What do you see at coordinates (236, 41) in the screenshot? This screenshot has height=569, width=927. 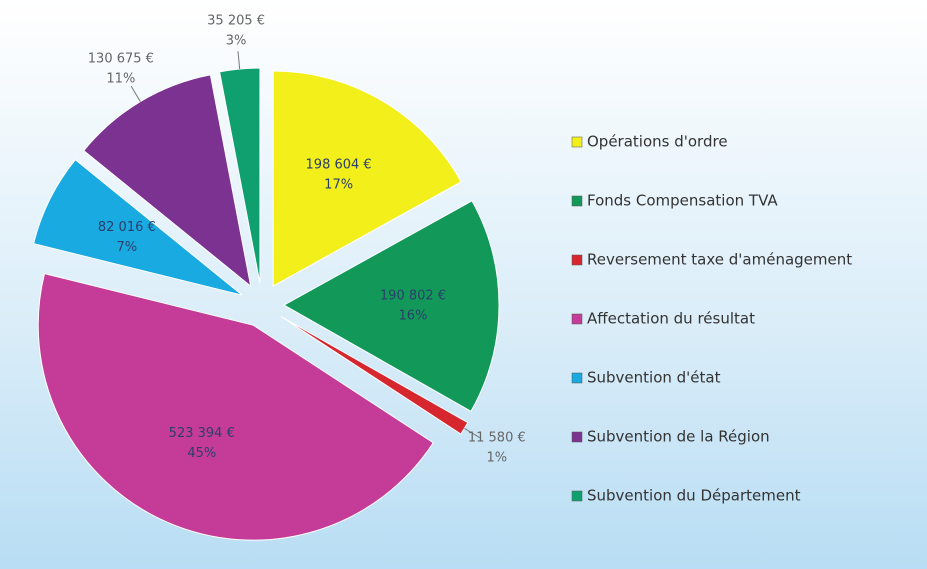 I see `percent-label: 3%` at bounding box center [236, 41].